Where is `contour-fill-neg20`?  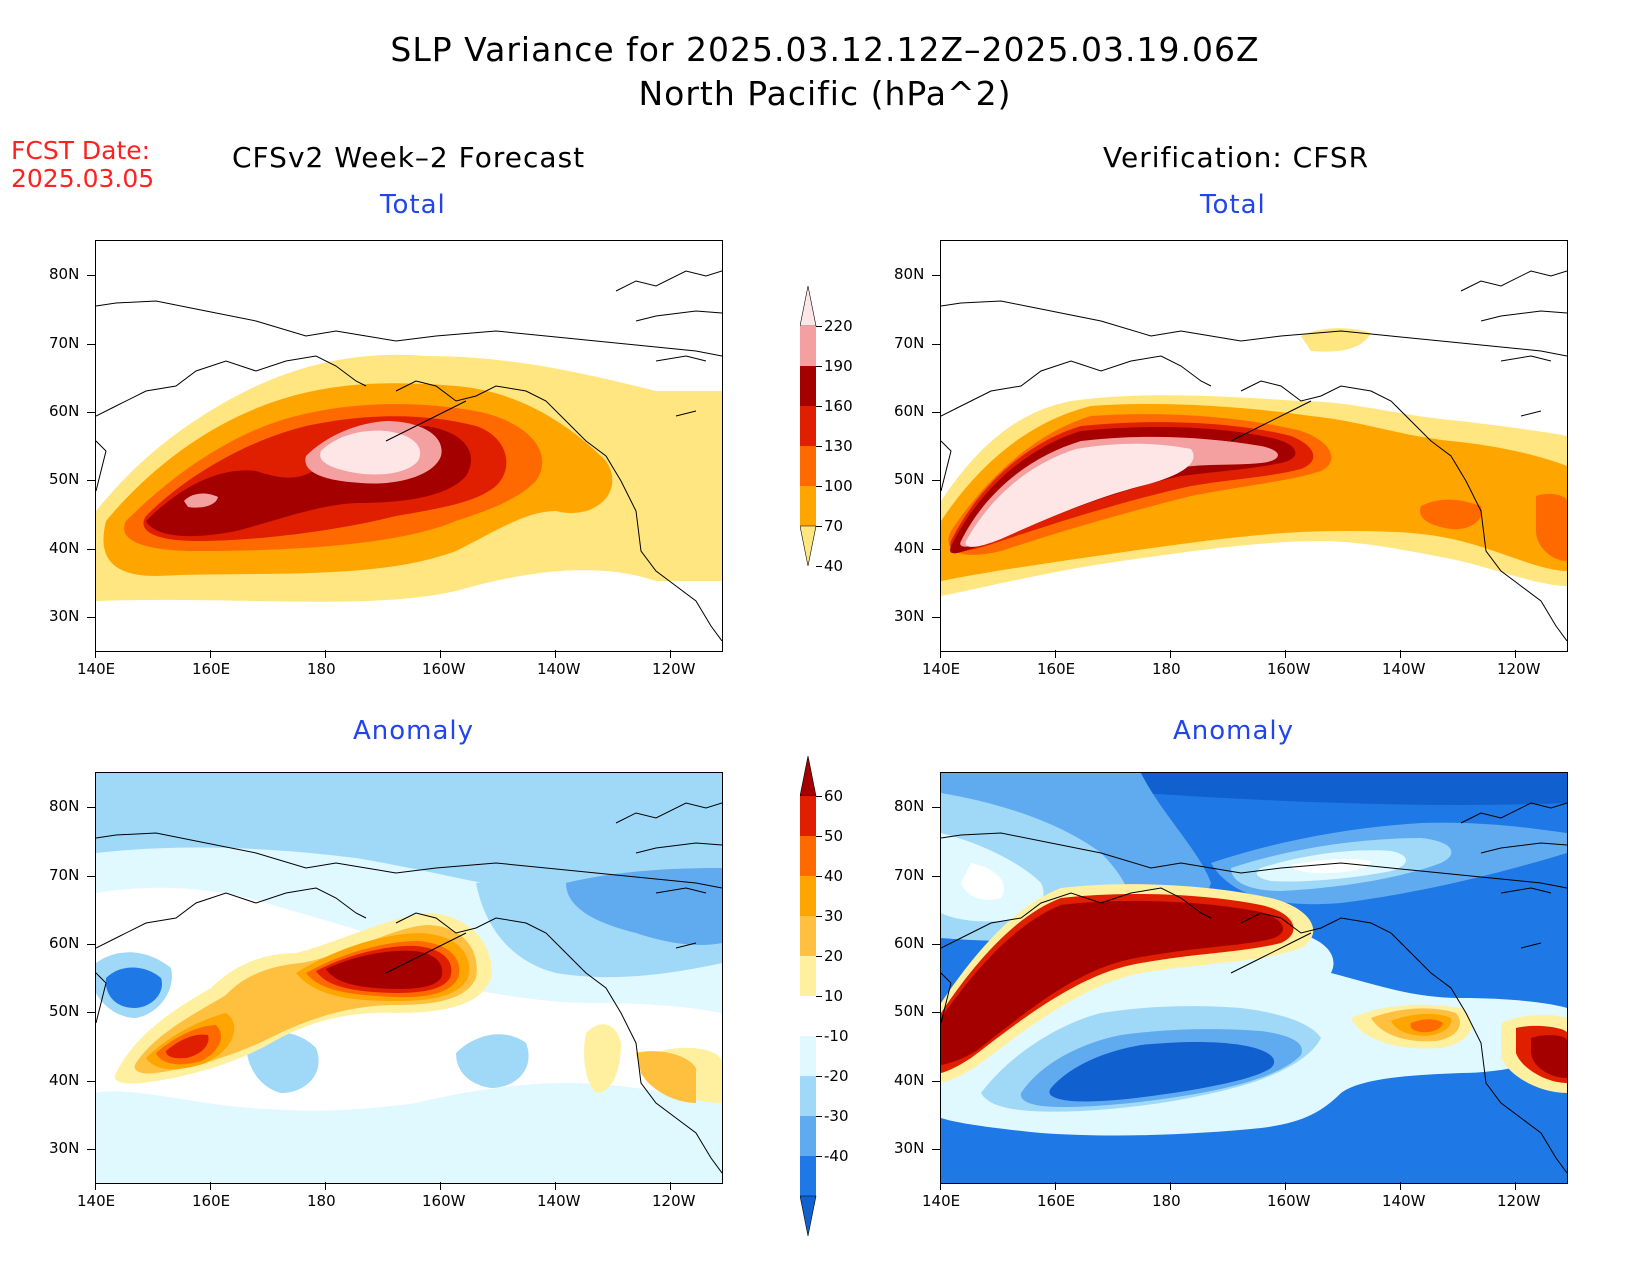
contour-fill-neg20 is located at coordinates (409, 835).